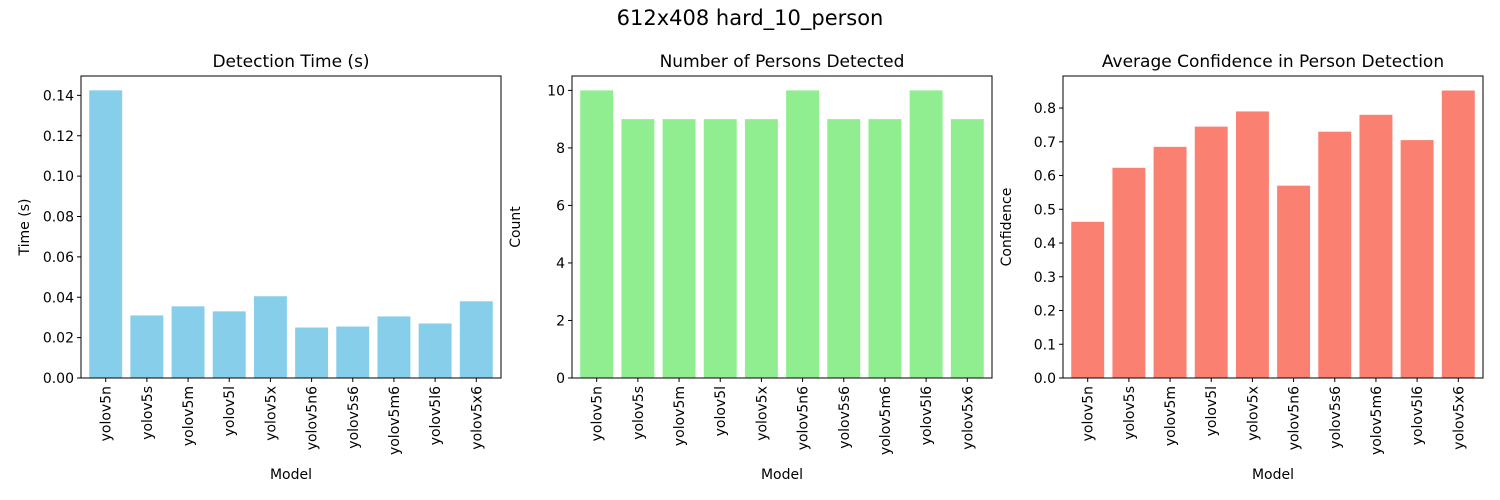 The width and height of the screenshot is (1500, 500). What do you see at coordinates (1045, 312) in the screenshot?
I see `y-tick-label: 0.2` at bounding box center [1045, 312].